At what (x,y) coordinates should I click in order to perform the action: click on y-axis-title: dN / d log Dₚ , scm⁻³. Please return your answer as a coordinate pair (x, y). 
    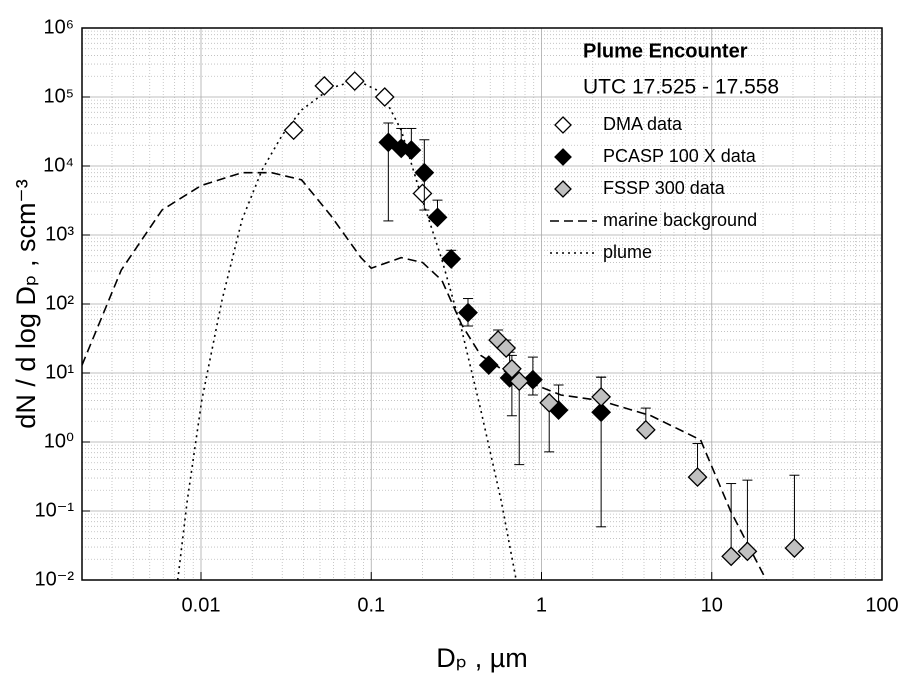
    Looking at the image, I should click on (26, 303).